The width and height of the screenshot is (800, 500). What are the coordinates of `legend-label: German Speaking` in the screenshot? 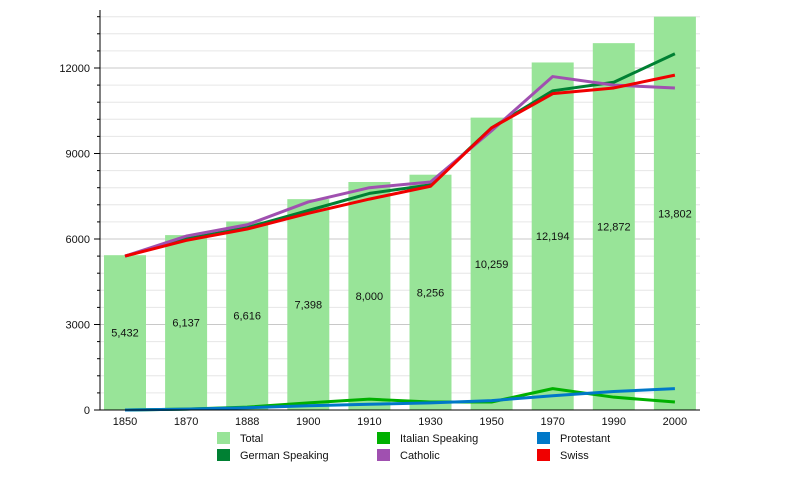 It's located at (284, 456).